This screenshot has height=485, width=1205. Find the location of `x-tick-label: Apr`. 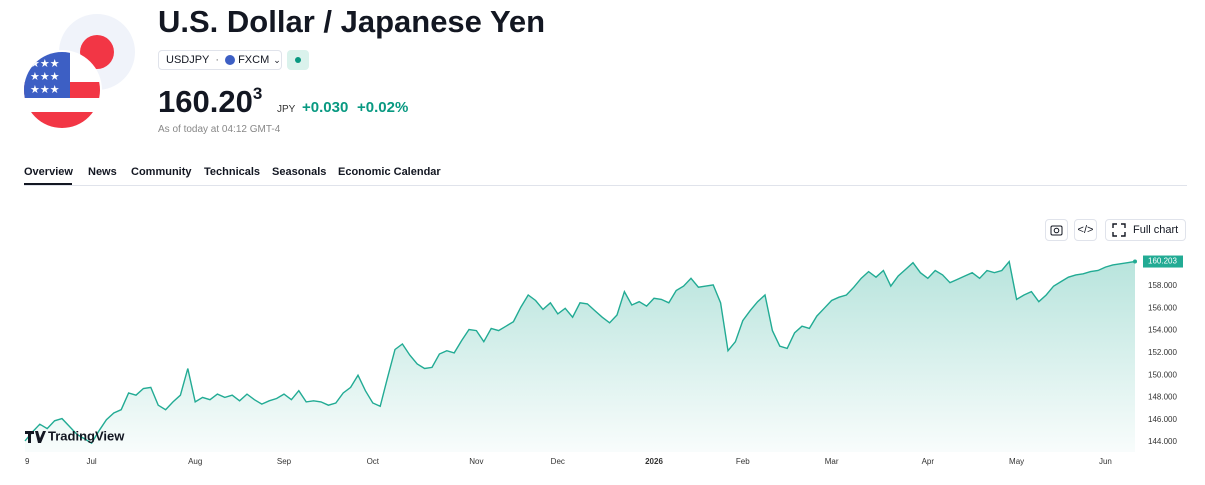

x-tick-label: Apr is located at coordinates (928, 461).